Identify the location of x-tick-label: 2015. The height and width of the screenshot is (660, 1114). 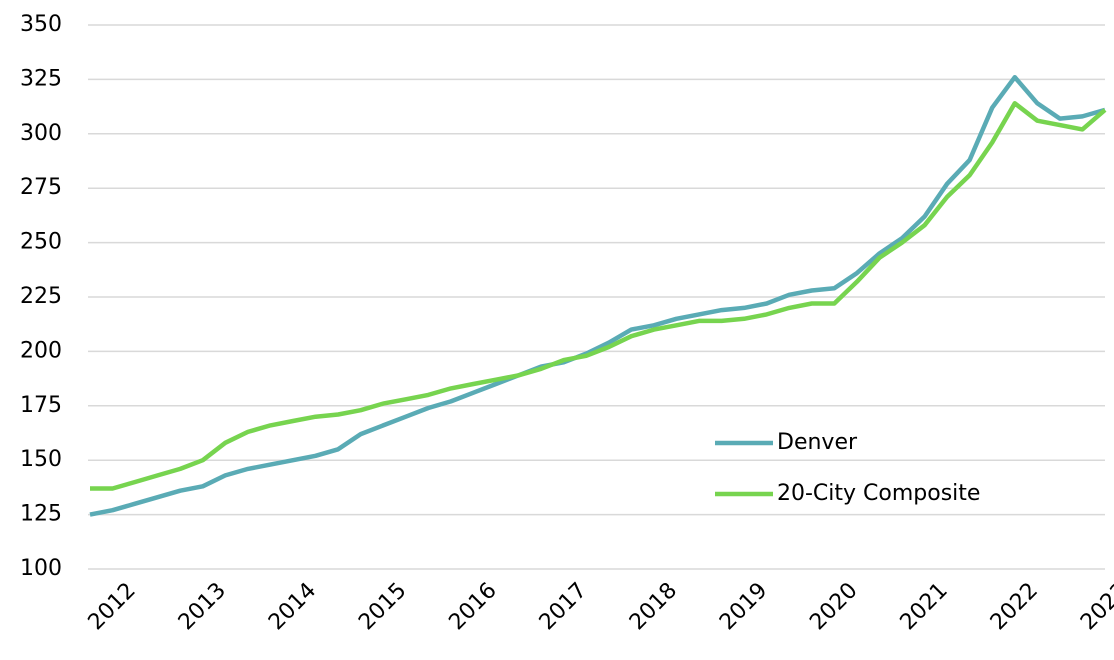
(382, 606).